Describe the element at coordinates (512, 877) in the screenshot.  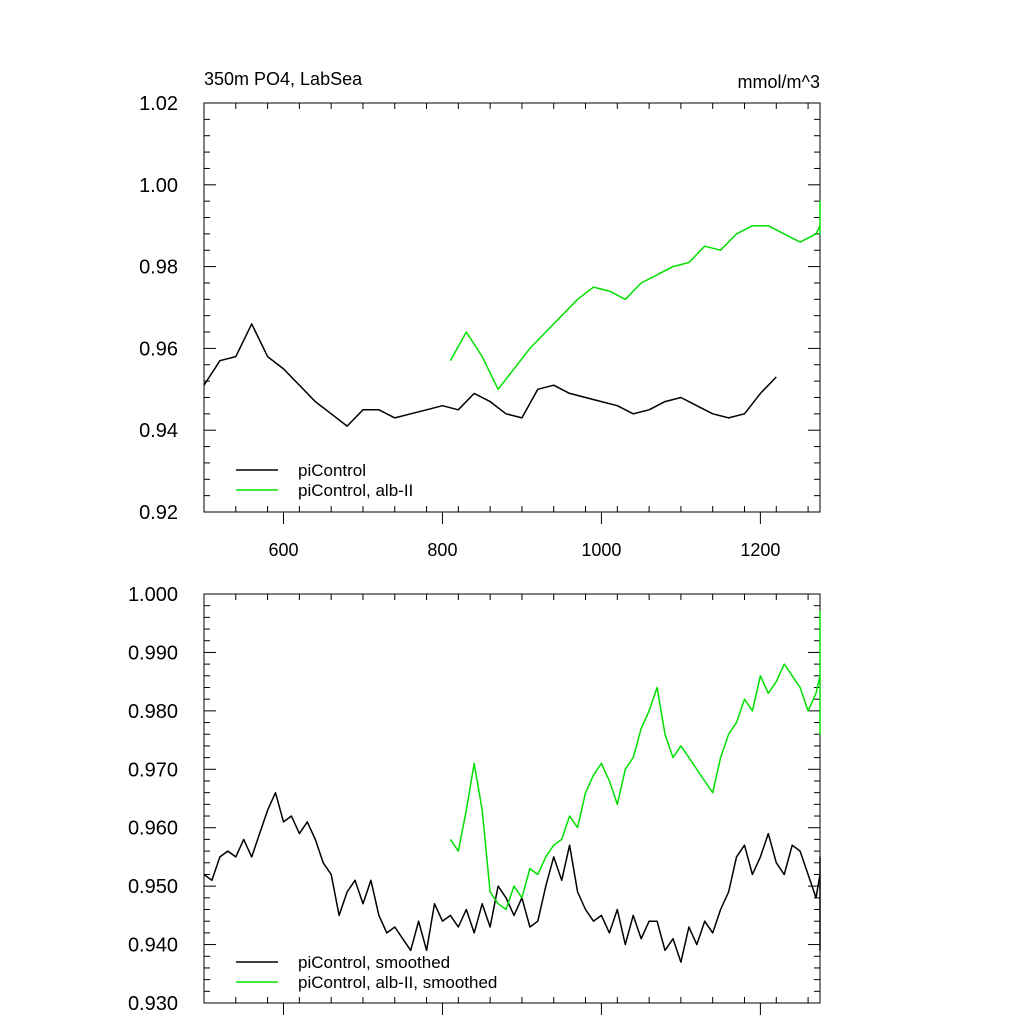
I see `series-line-picontrol-smoothed` at that location.